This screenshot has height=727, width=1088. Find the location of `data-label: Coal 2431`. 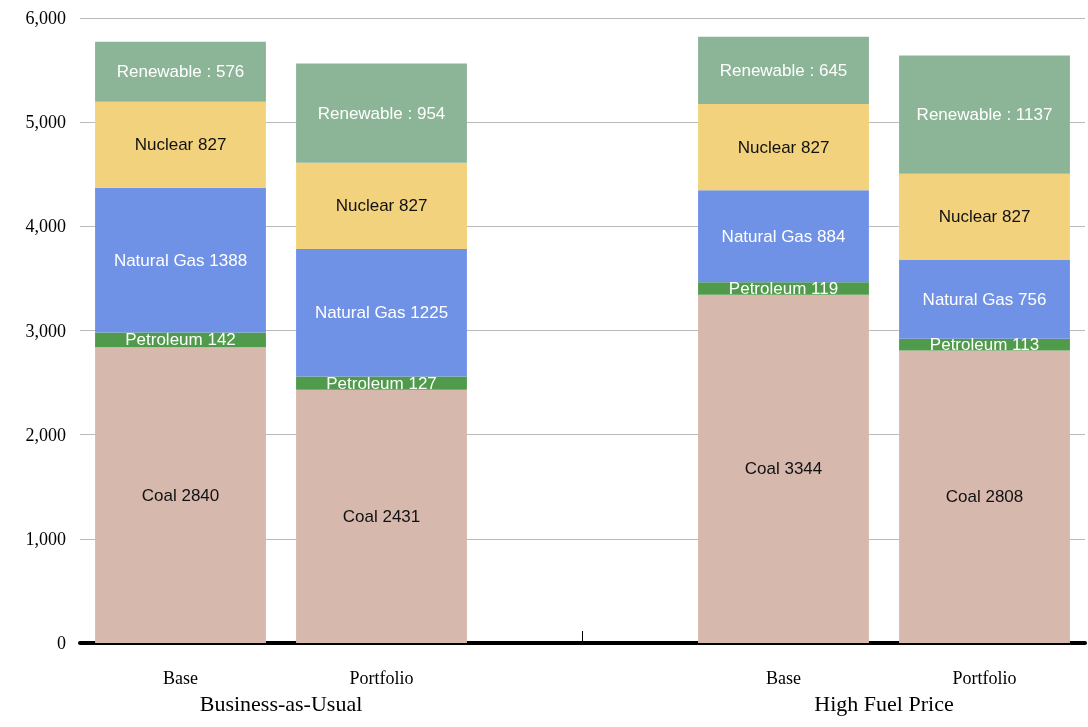

data-label: Coal 2431 is located at coordinates (381, 516).